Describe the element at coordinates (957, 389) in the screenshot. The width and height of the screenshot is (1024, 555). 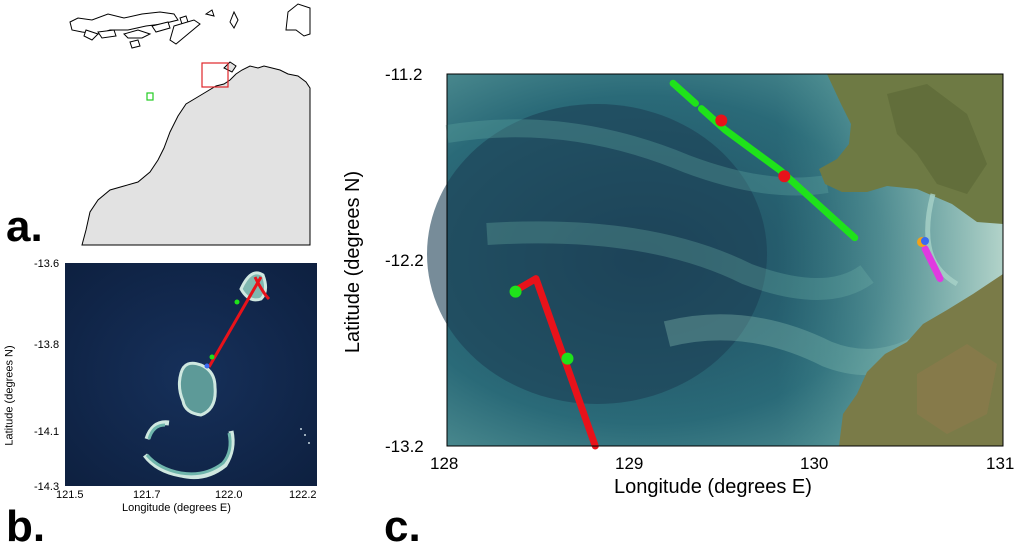
I see `land-lower-right-detail` at that location.